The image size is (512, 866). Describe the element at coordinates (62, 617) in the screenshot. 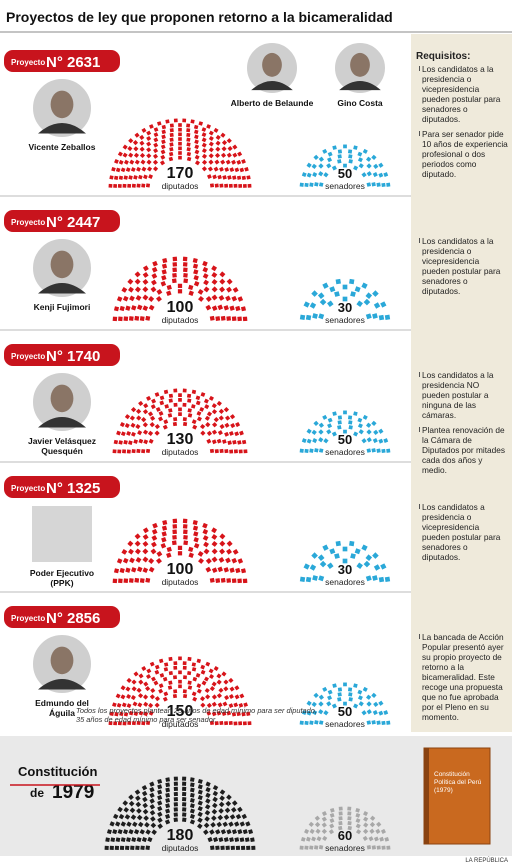

I see `project-tag` at that location.